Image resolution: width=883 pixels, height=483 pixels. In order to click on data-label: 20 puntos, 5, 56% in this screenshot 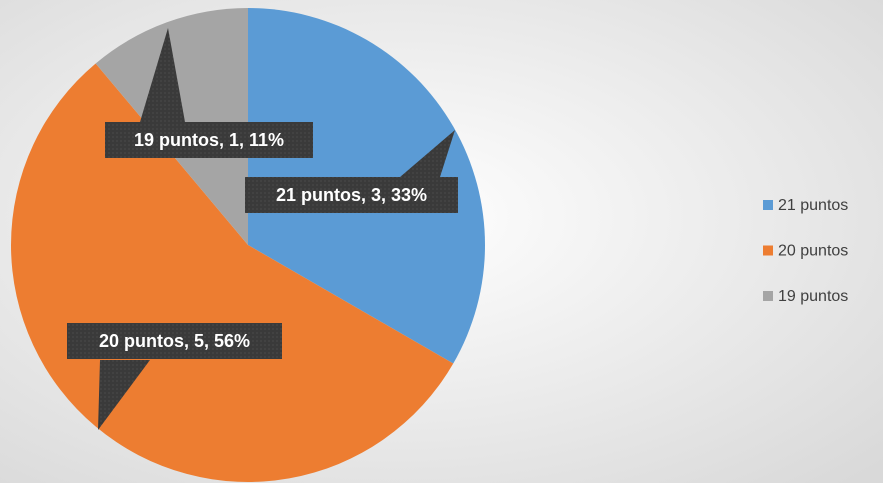, I will do `click(174, 341)`.